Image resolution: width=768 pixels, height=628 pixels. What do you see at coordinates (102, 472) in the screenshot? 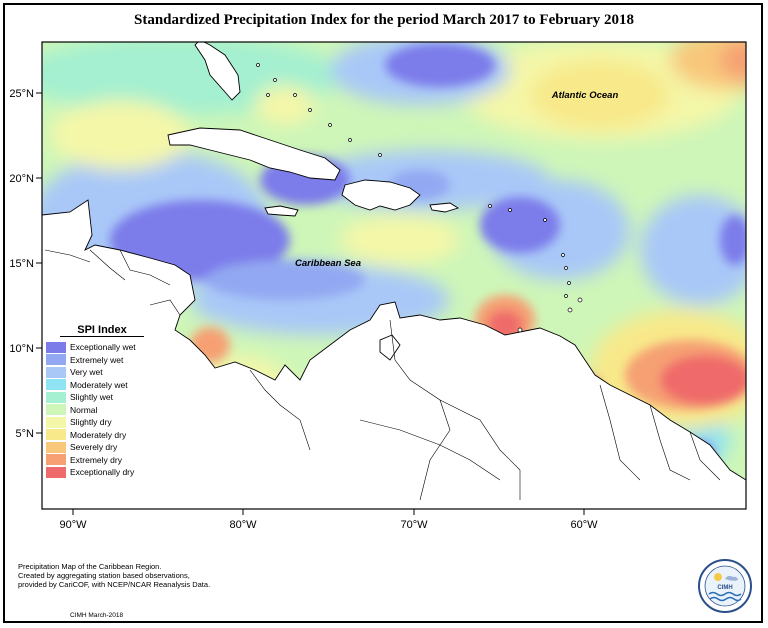
I see `legend-label: Exceptionally dry` at bounding box center [102, 472].